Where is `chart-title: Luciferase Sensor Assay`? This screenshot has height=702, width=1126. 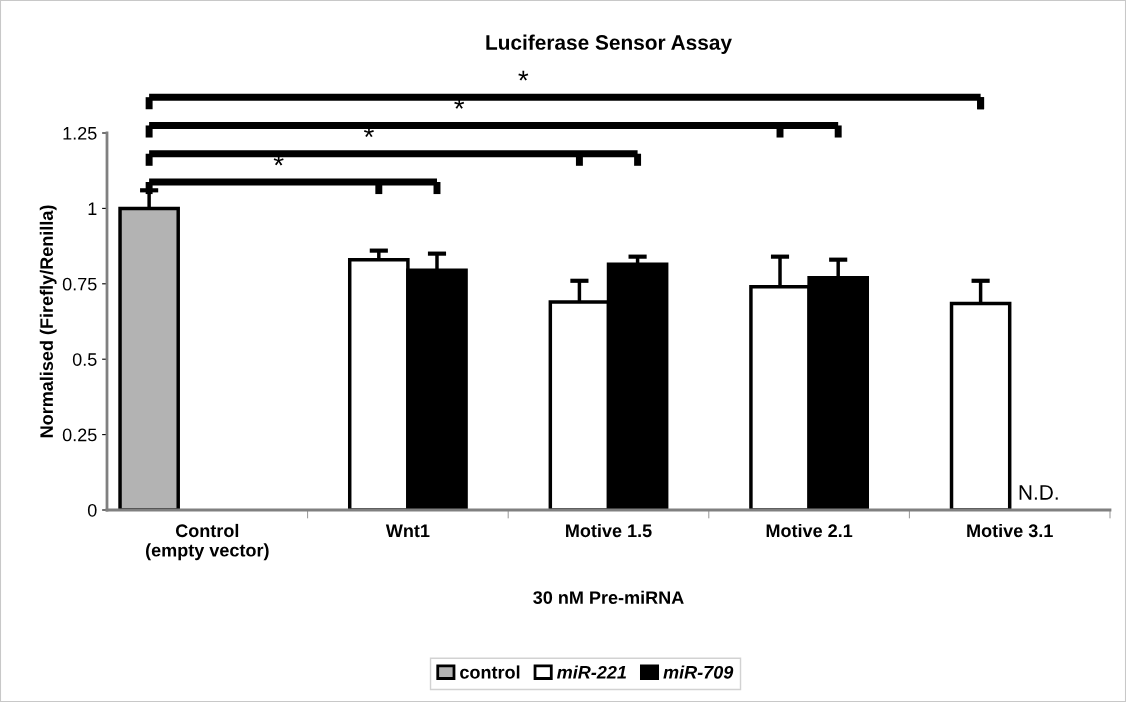
chart-title: Luciferase Sensor Assay is located at coordinates (609, 44).